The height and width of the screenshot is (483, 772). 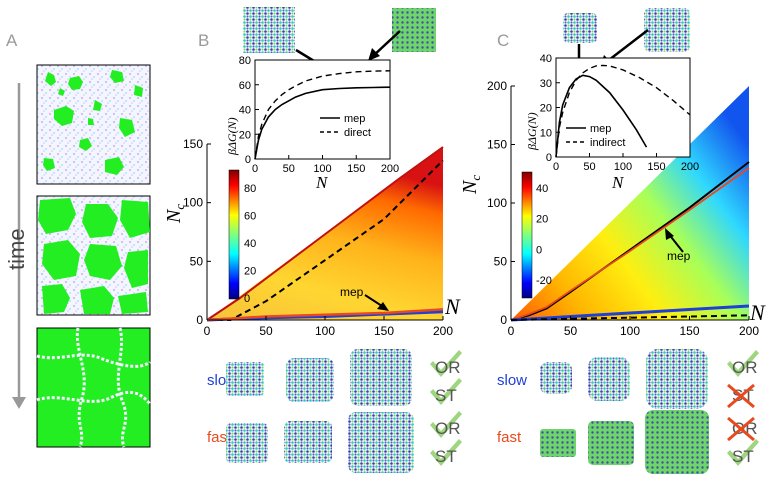 What do you see at coordinates (250, 272) in the screenshot?
I see `b-colorbar-ticks-label: 20` at bounding box center [250, 272].